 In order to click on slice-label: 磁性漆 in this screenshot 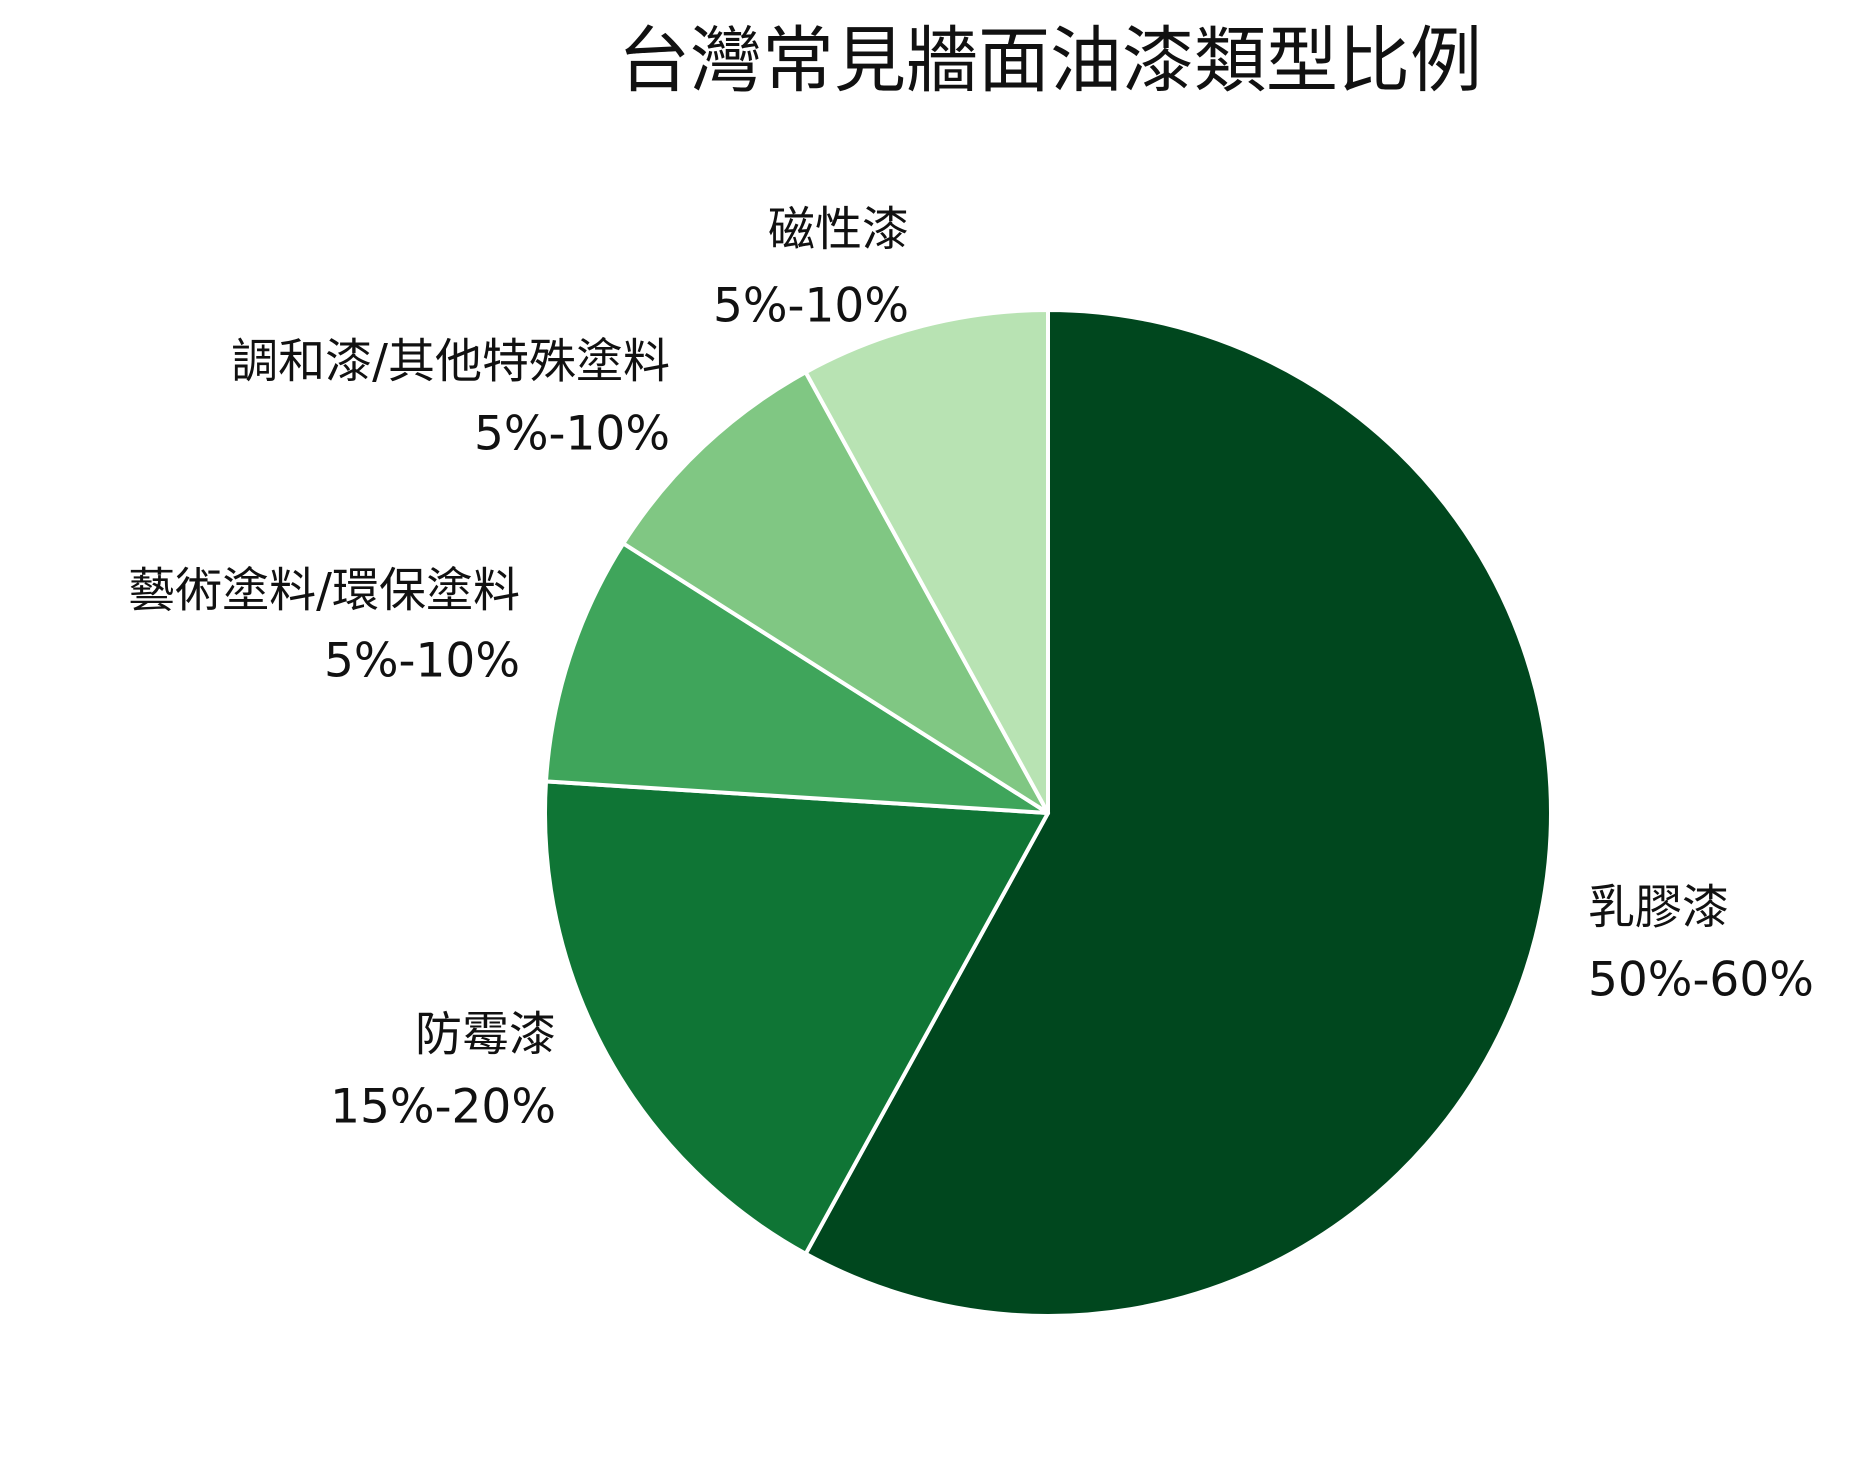, I will do `click(838, 230)`.